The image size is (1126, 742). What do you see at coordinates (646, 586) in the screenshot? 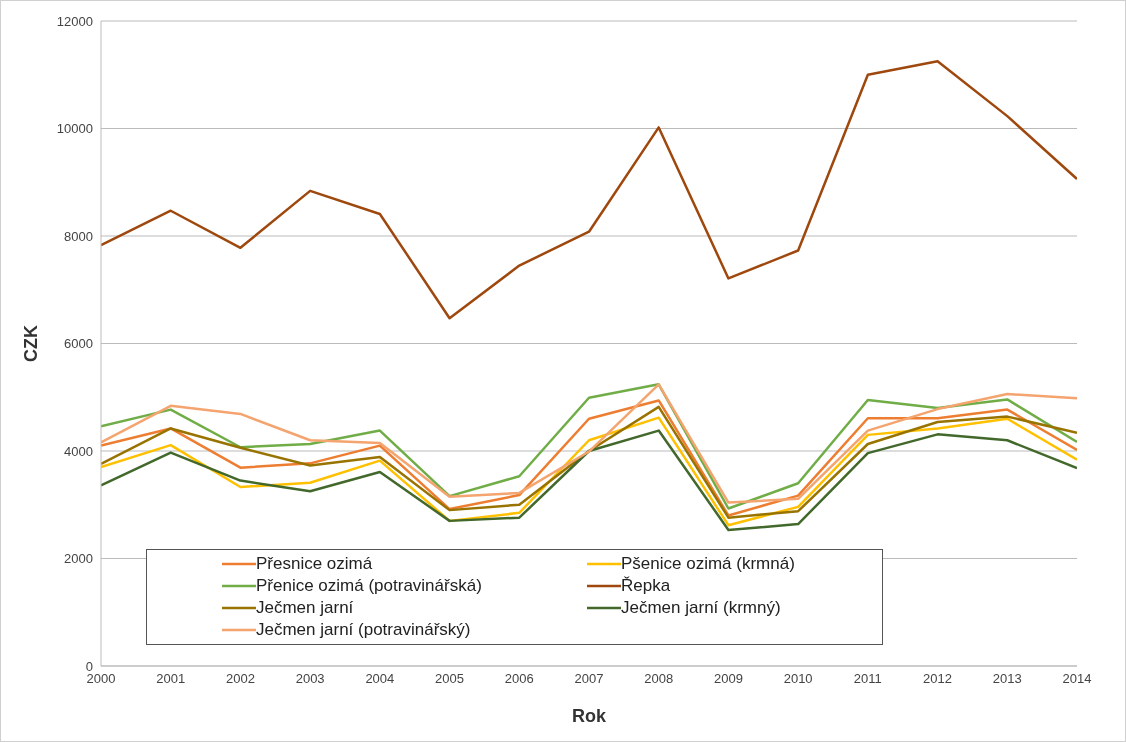
I see `legend-label: Řepka` at bounding box center [646, 586].